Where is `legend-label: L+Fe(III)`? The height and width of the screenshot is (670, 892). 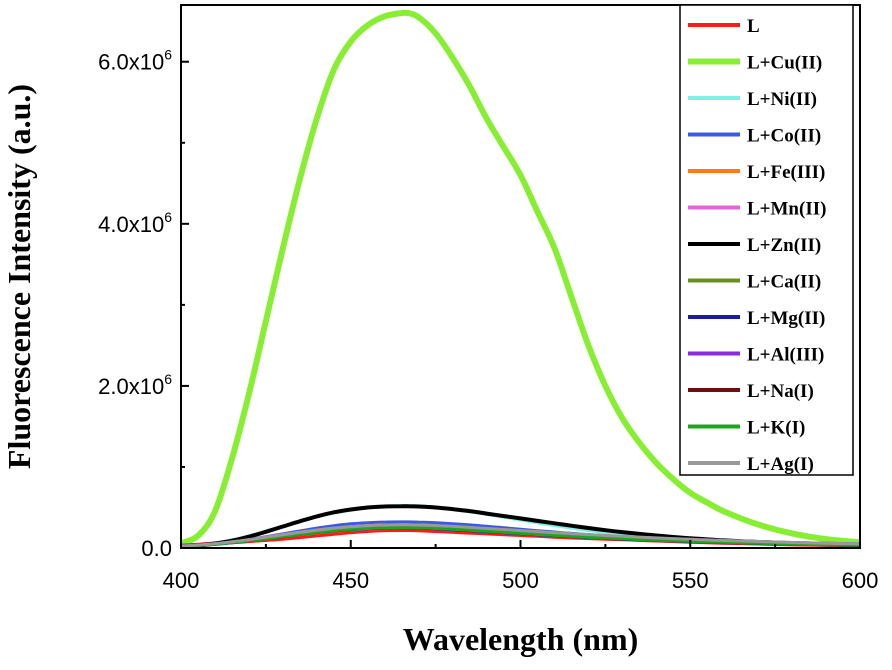
legend-label: L+Fe(III) is located at coordinates (786, 172).